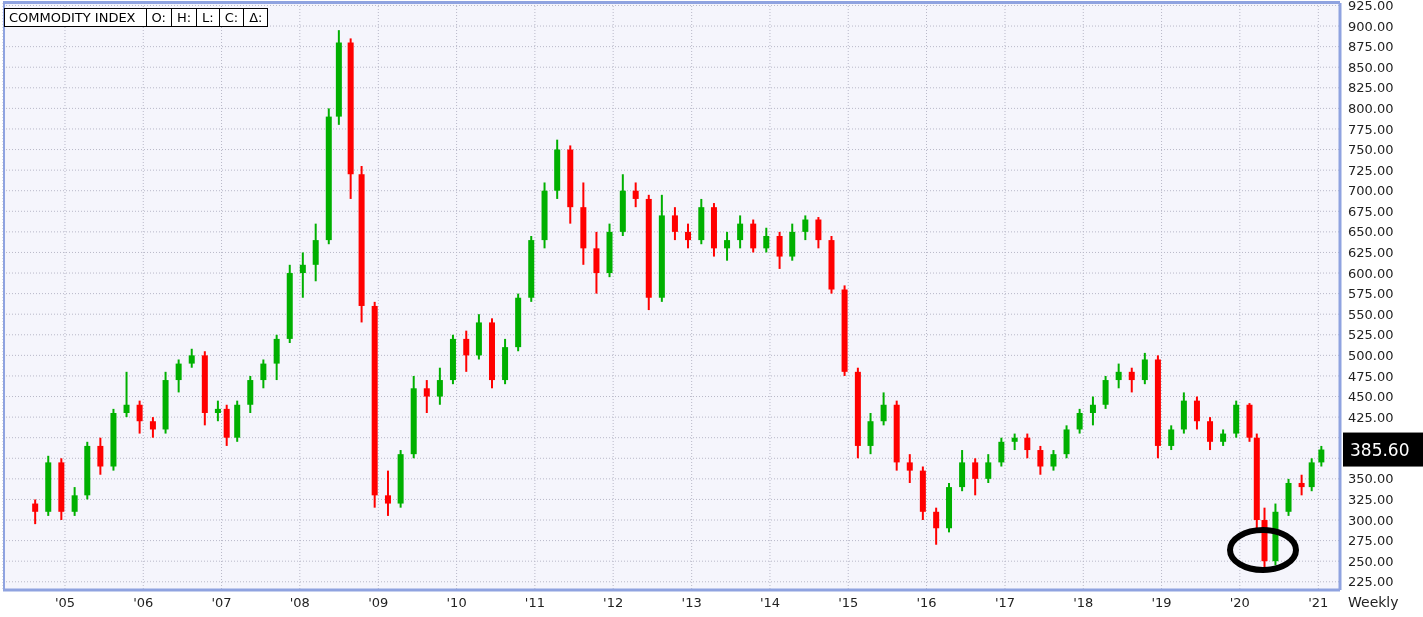 Image resolution: width=1423 pixels, height=617 pixels. What do you see at coordinates (1371, 108) in the screenshot?
I see `y-tick-label: 800.00` at bounding box center [1371, 108].